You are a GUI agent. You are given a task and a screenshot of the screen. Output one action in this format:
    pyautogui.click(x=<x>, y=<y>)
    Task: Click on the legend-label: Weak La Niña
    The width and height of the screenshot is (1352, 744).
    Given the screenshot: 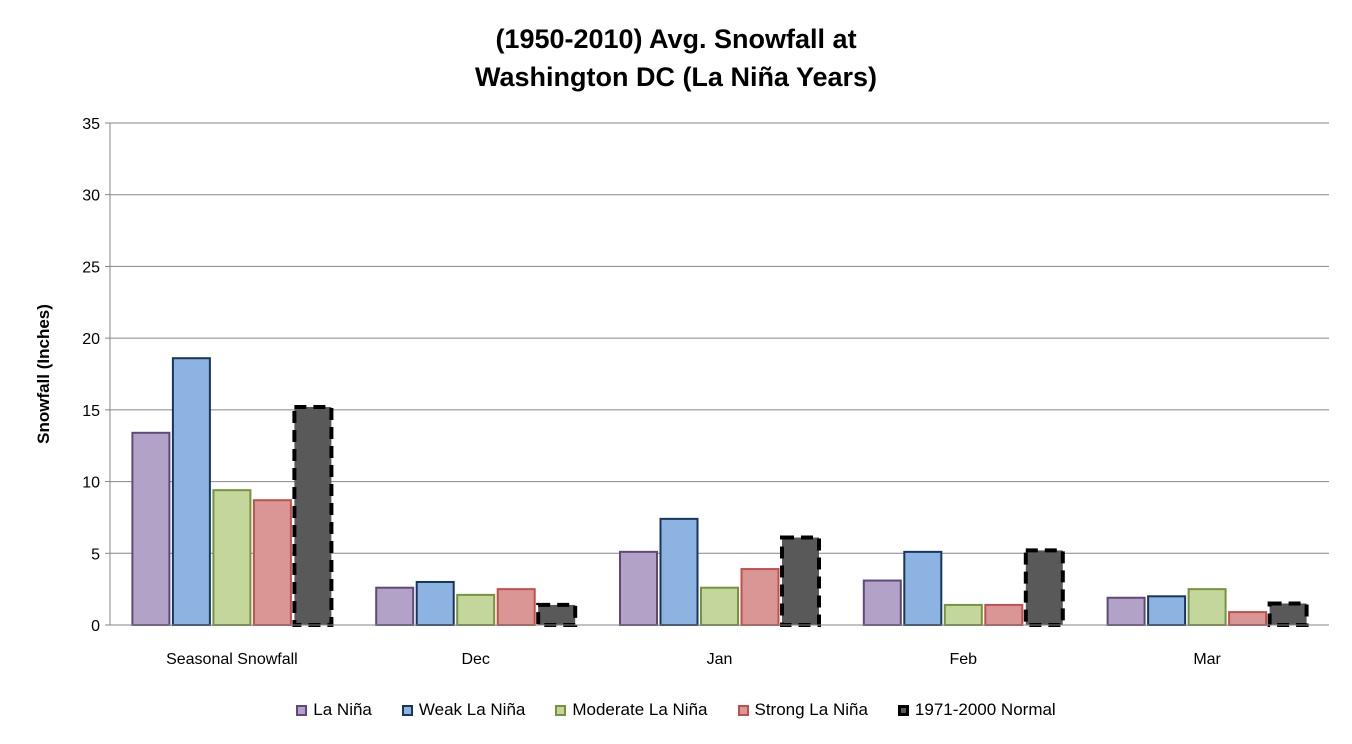 What is the action you would take?
    pyautogui.click(x=472, y=709)
    